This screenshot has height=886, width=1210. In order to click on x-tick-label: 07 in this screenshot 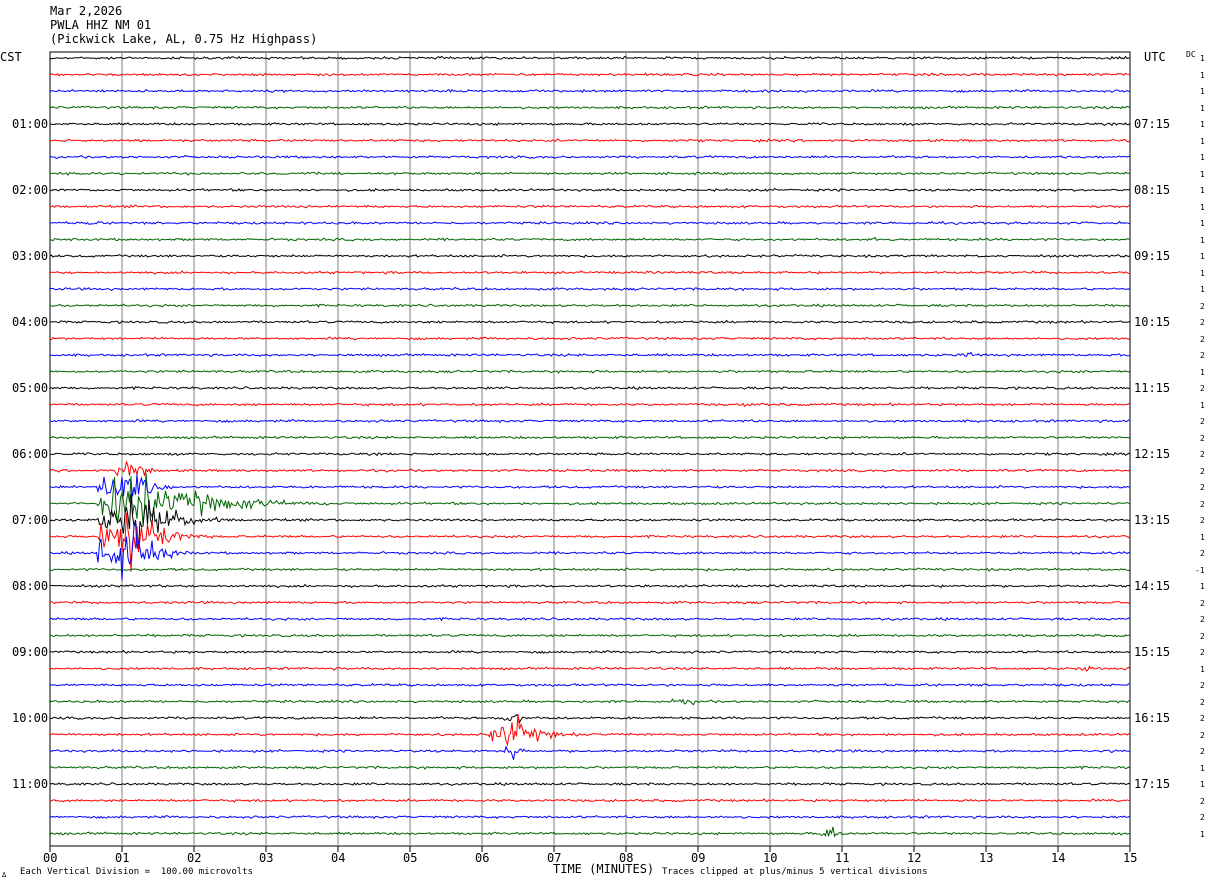, I will do `click(554, 858)`.